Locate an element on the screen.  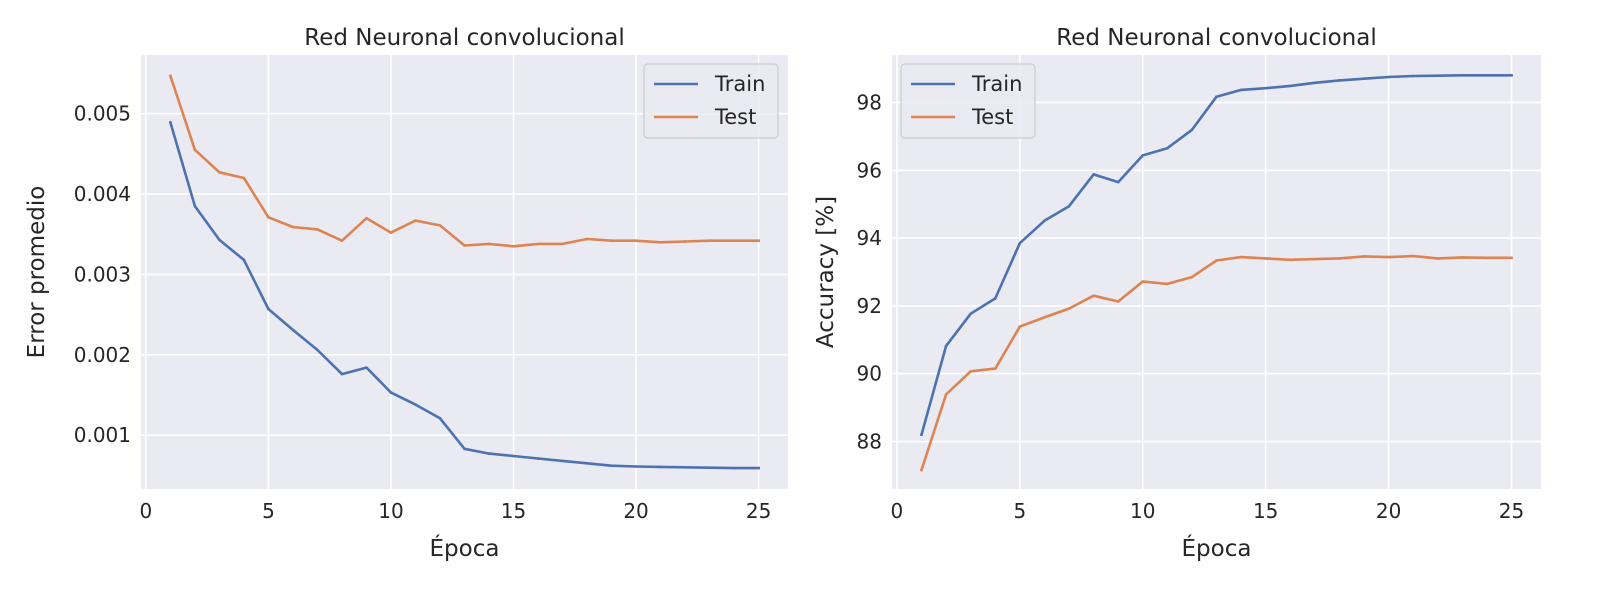
error-x-tick-label: 25 is located at coordinates (758, 511).